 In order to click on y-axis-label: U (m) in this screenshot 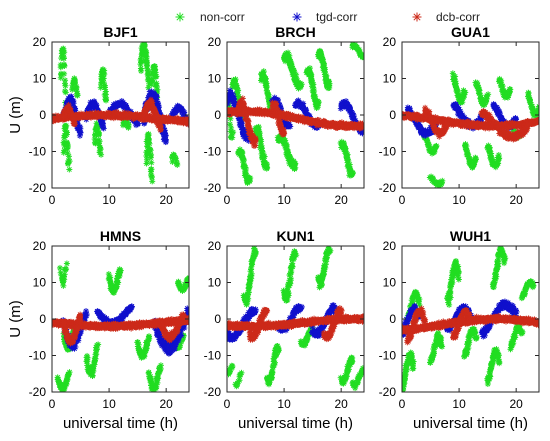, I will do `click(15, 115)`.